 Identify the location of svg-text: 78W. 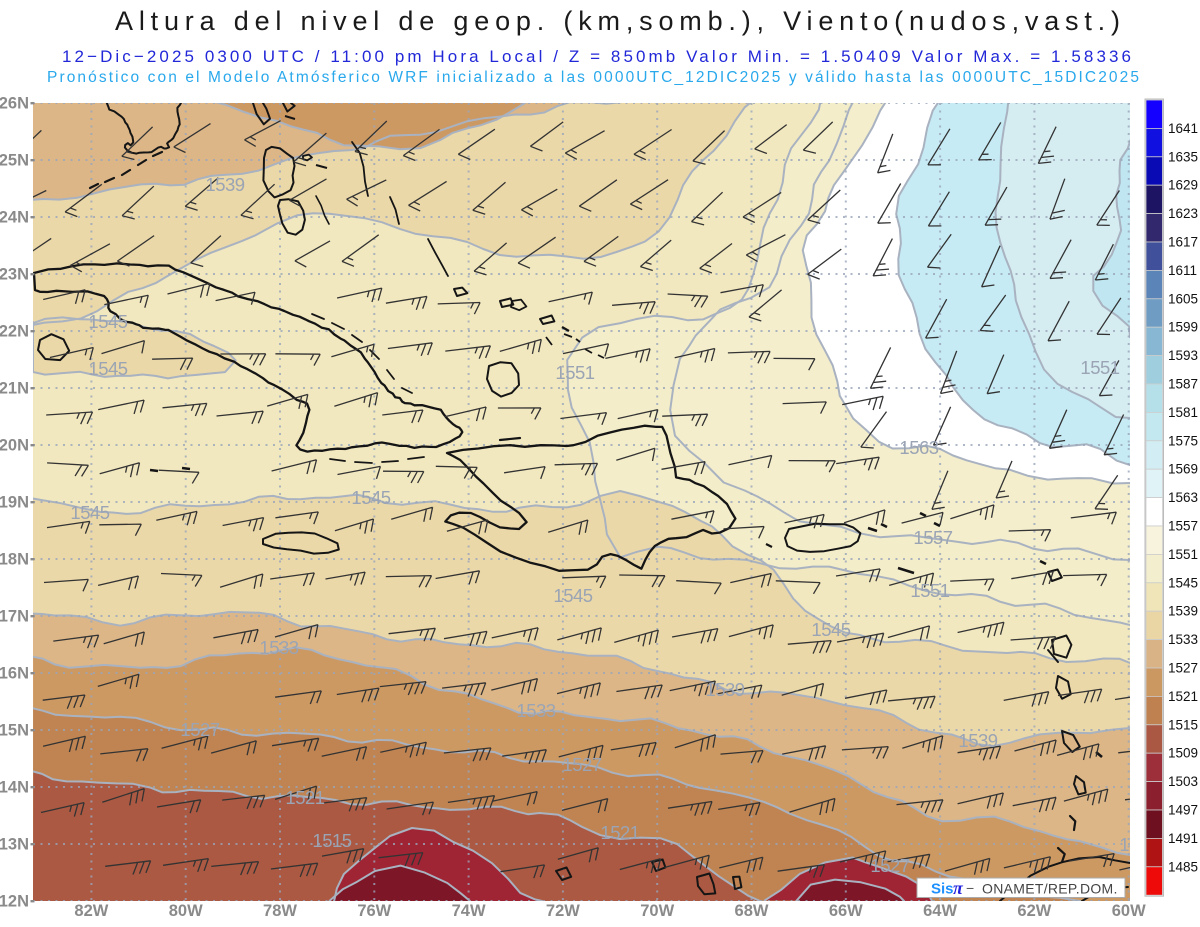
(280, 911).